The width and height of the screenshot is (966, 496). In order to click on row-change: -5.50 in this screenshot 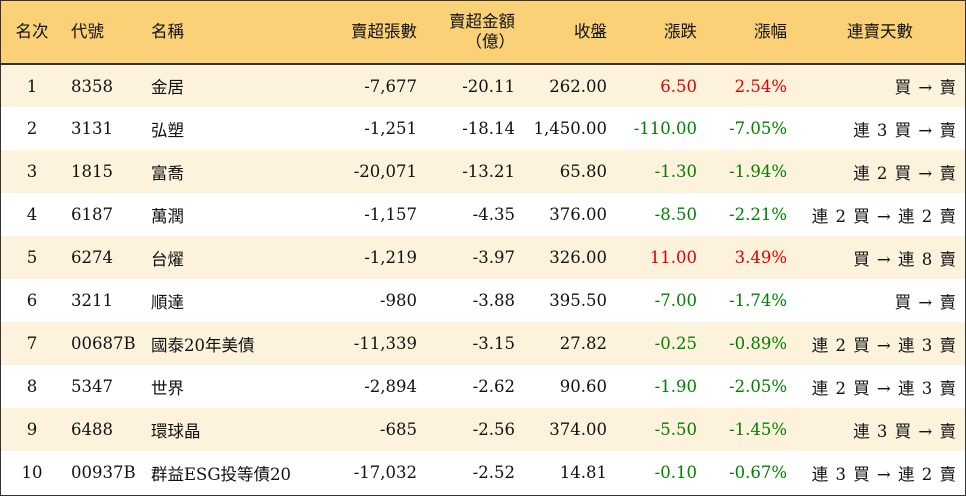, I will do `click(675, 429)`.